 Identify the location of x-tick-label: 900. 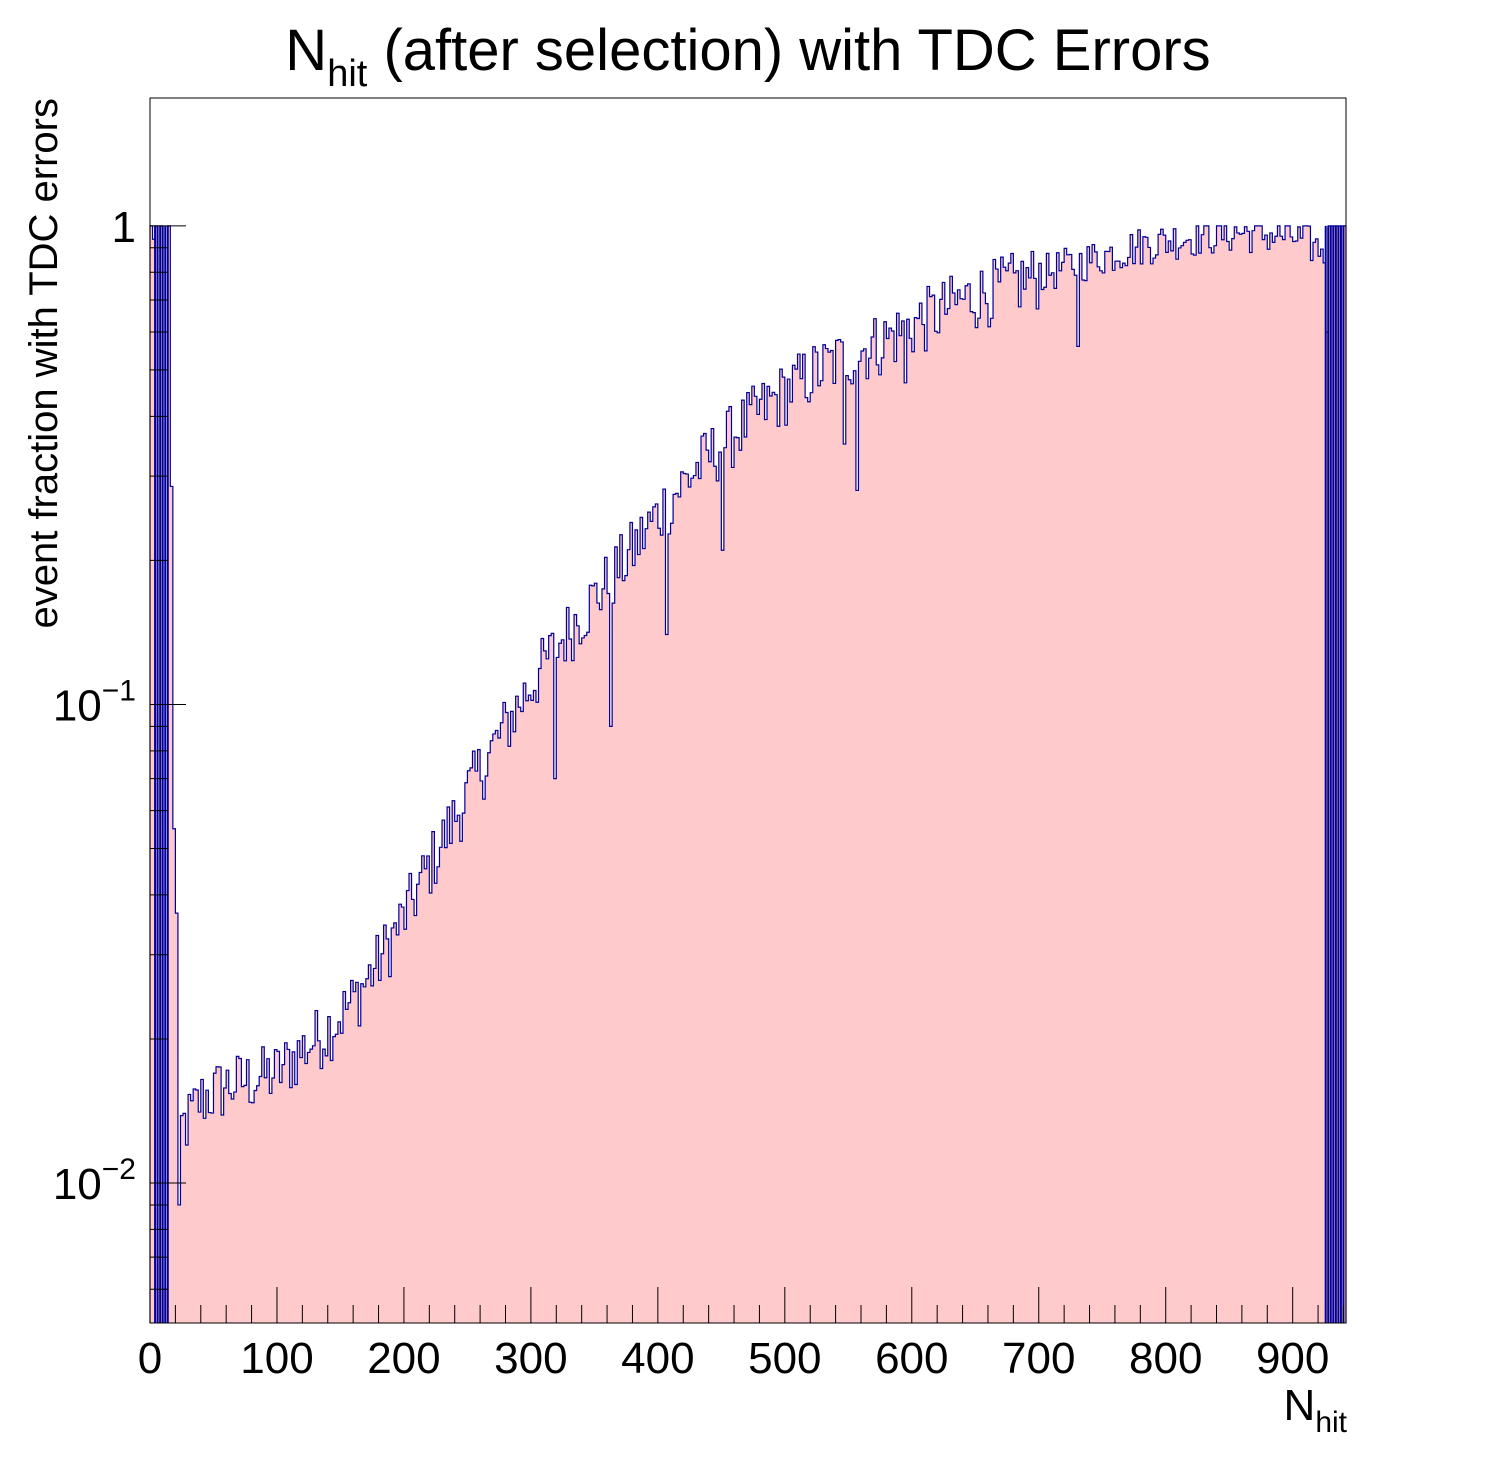
(1292, 1358).